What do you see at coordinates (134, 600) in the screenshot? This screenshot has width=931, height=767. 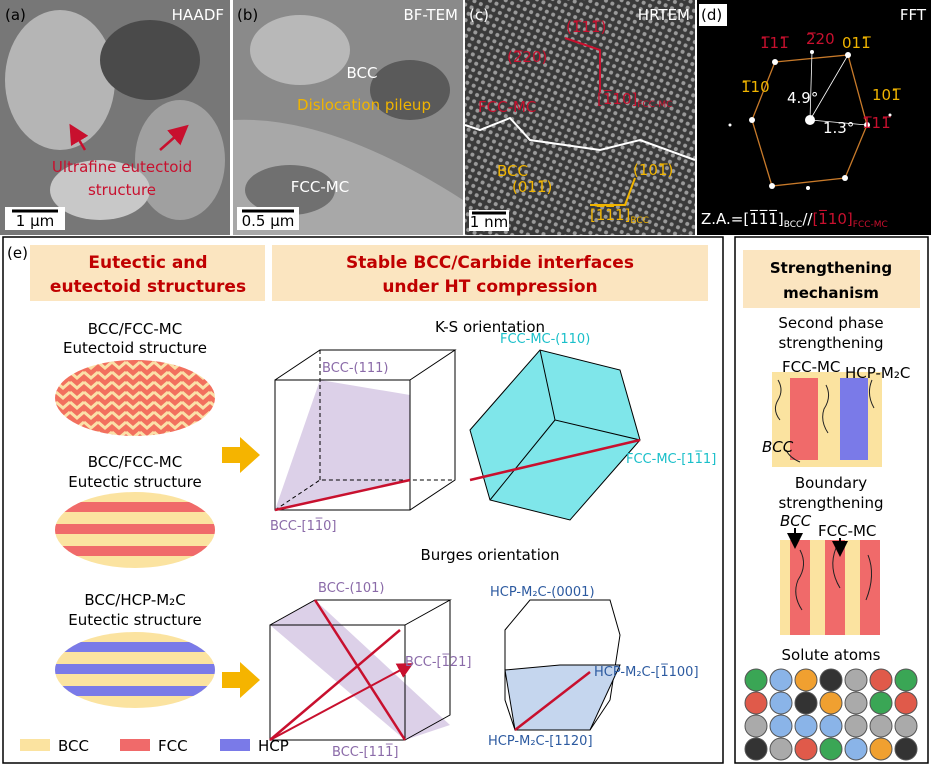 I see `label: BCC/HCP-M₂C` at bounding box center [134, 600].